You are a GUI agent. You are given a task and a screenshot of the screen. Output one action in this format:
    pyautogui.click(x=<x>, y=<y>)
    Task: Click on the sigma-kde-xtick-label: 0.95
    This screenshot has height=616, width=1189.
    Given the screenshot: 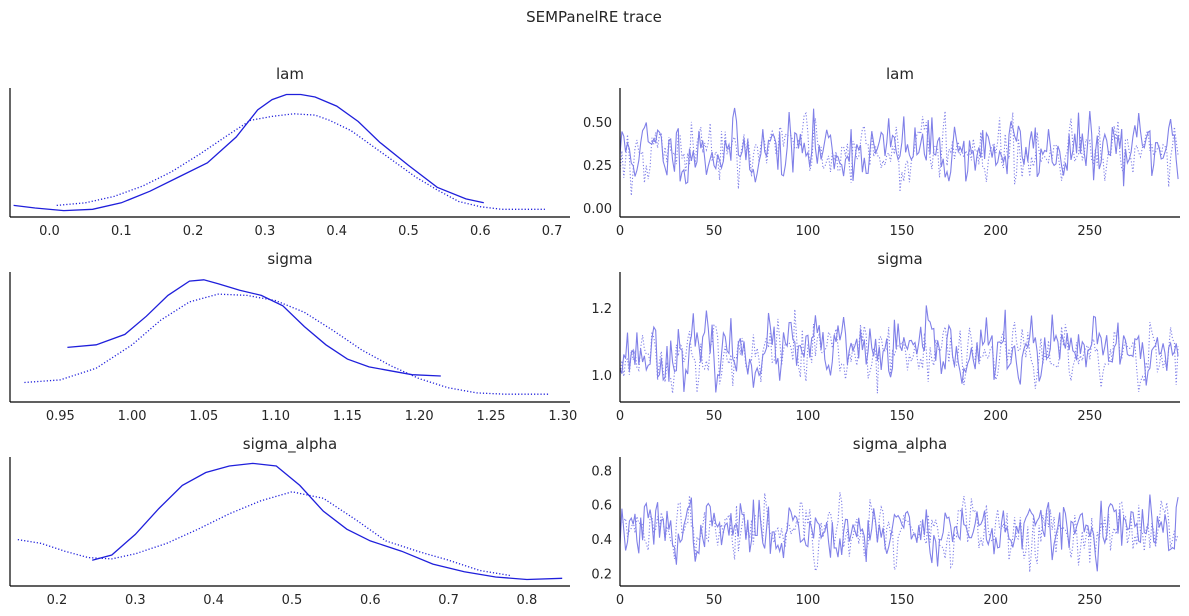 What is the action you would take?
    pyautogui.click(x=60, y=416)
    